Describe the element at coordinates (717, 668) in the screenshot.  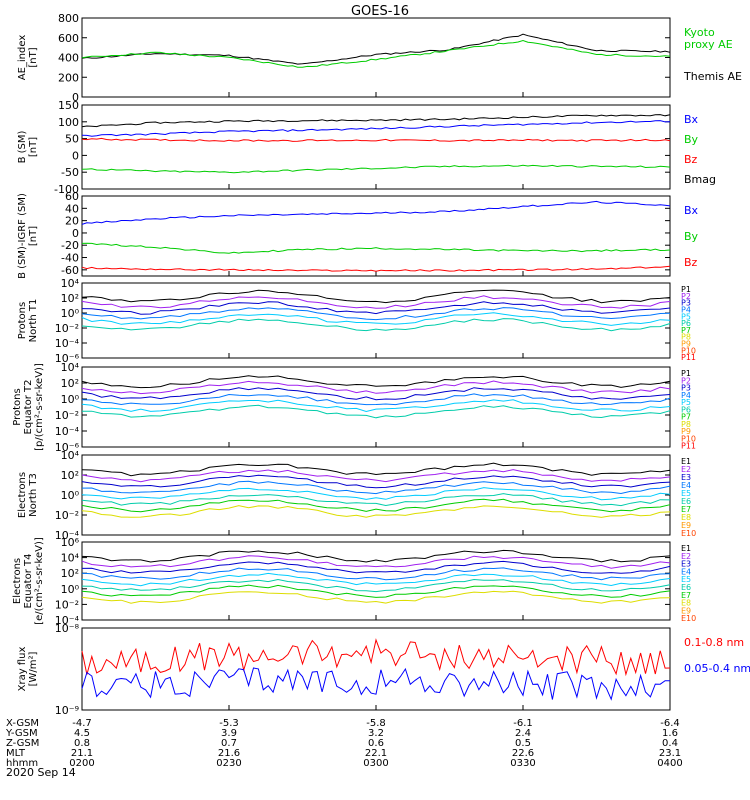
I see `legend-label: 0.05-0.4 nm` at that location.